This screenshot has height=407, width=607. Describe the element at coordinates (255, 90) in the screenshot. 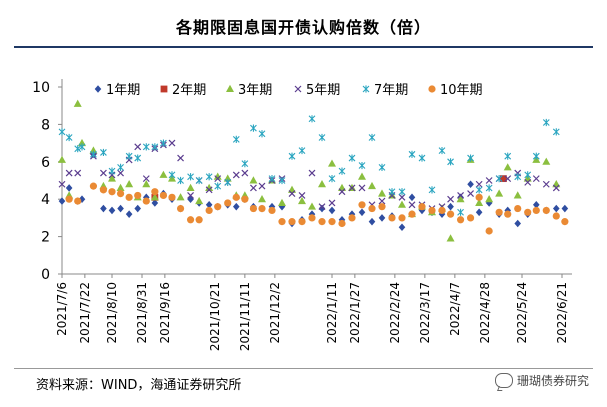

I see `legend-label-3: 3年期` at that location.